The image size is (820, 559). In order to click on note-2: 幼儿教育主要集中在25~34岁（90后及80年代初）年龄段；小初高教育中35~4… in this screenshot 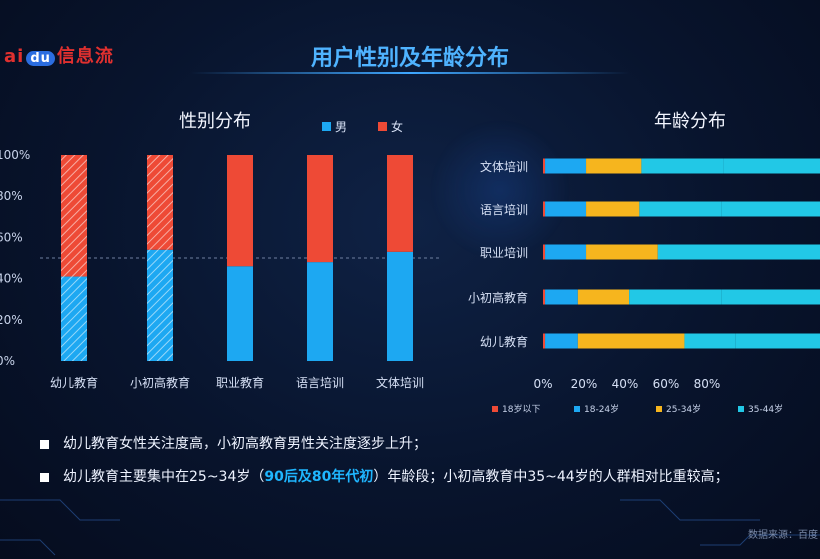, I will do `click(384, 476)`.